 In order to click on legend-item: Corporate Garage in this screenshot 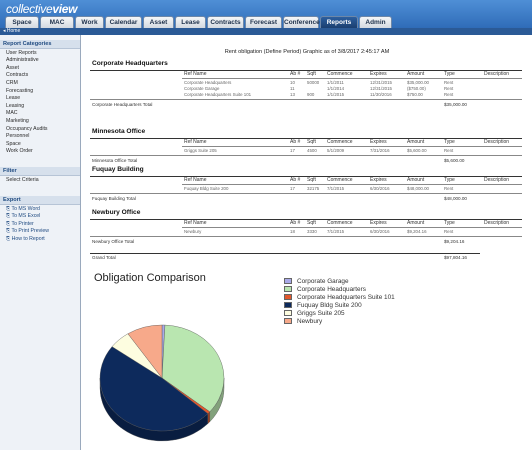, I will do `click(339, 281)`.